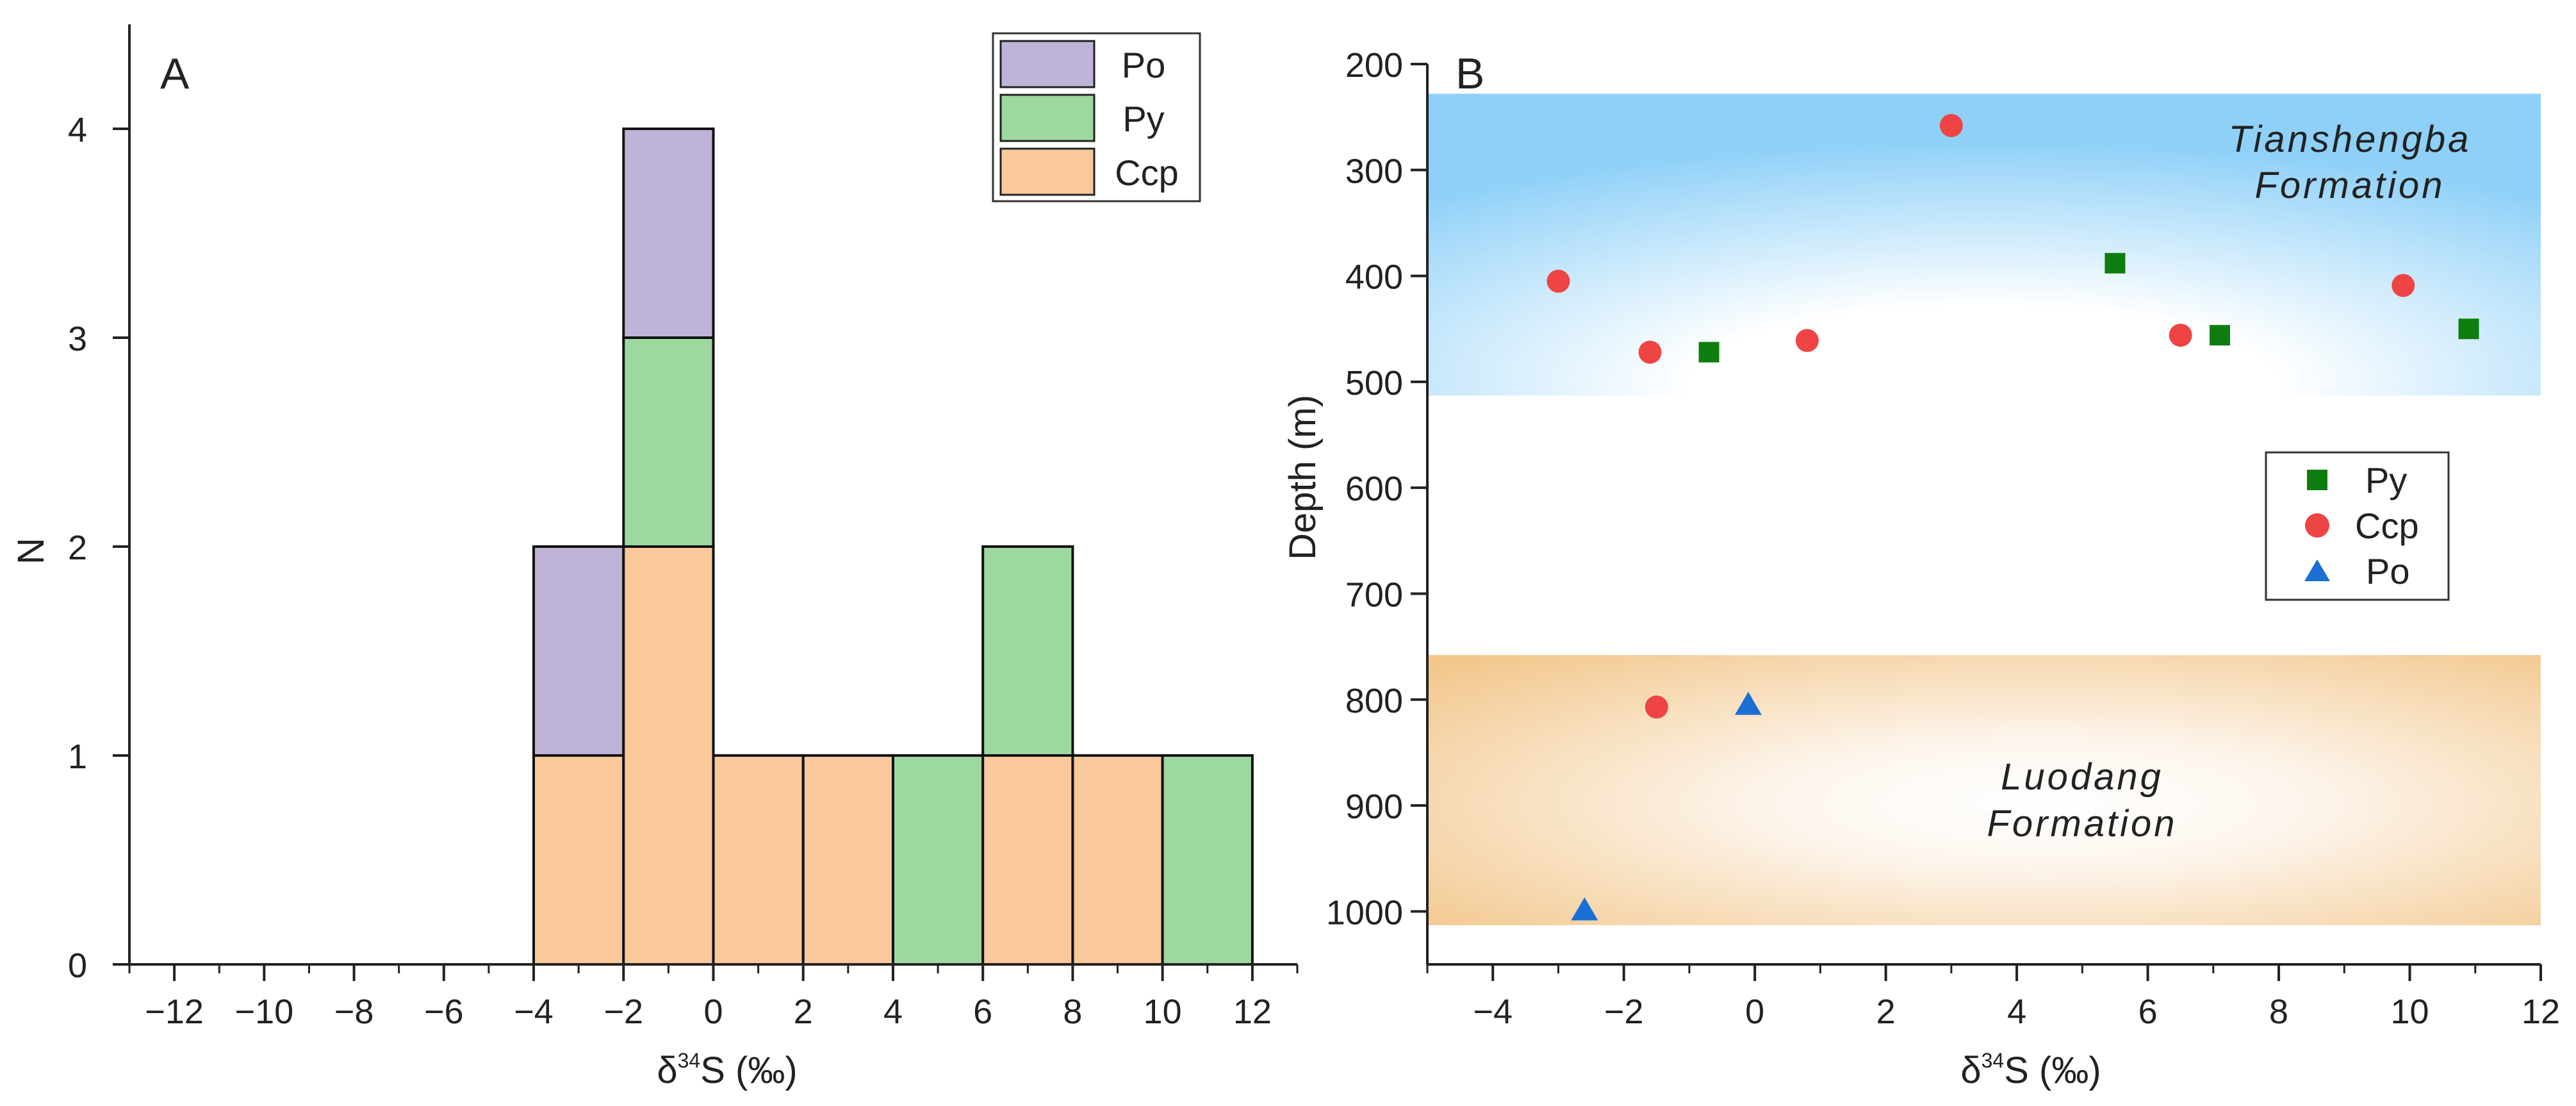  I want to click on y-tick-label: 1, so click(77, 757).